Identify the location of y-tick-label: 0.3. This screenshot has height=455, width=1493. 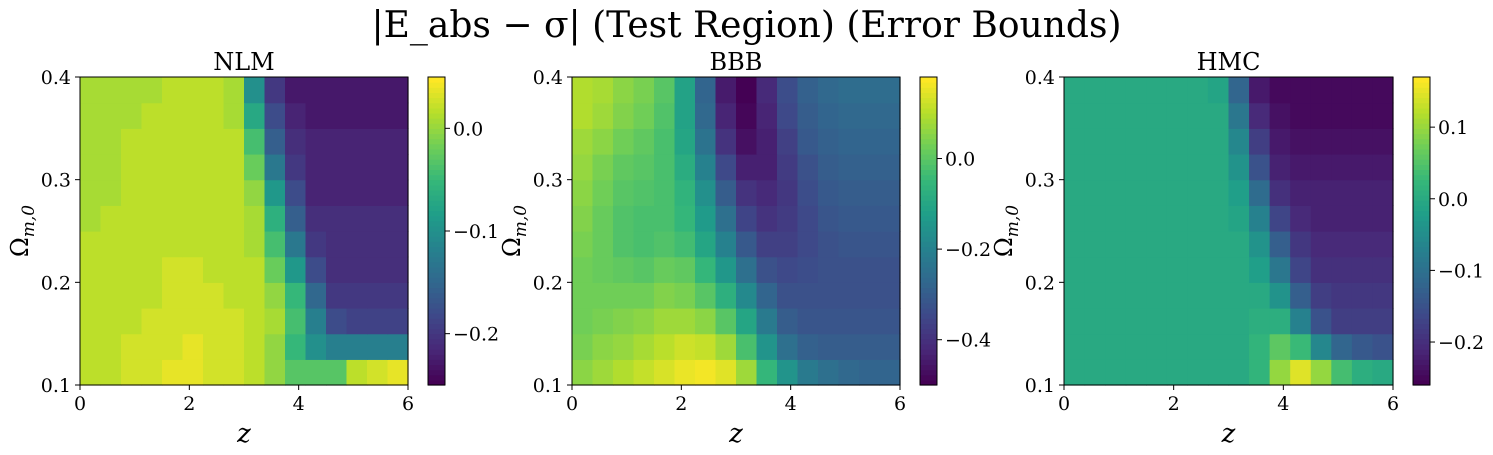
(1040, 181).